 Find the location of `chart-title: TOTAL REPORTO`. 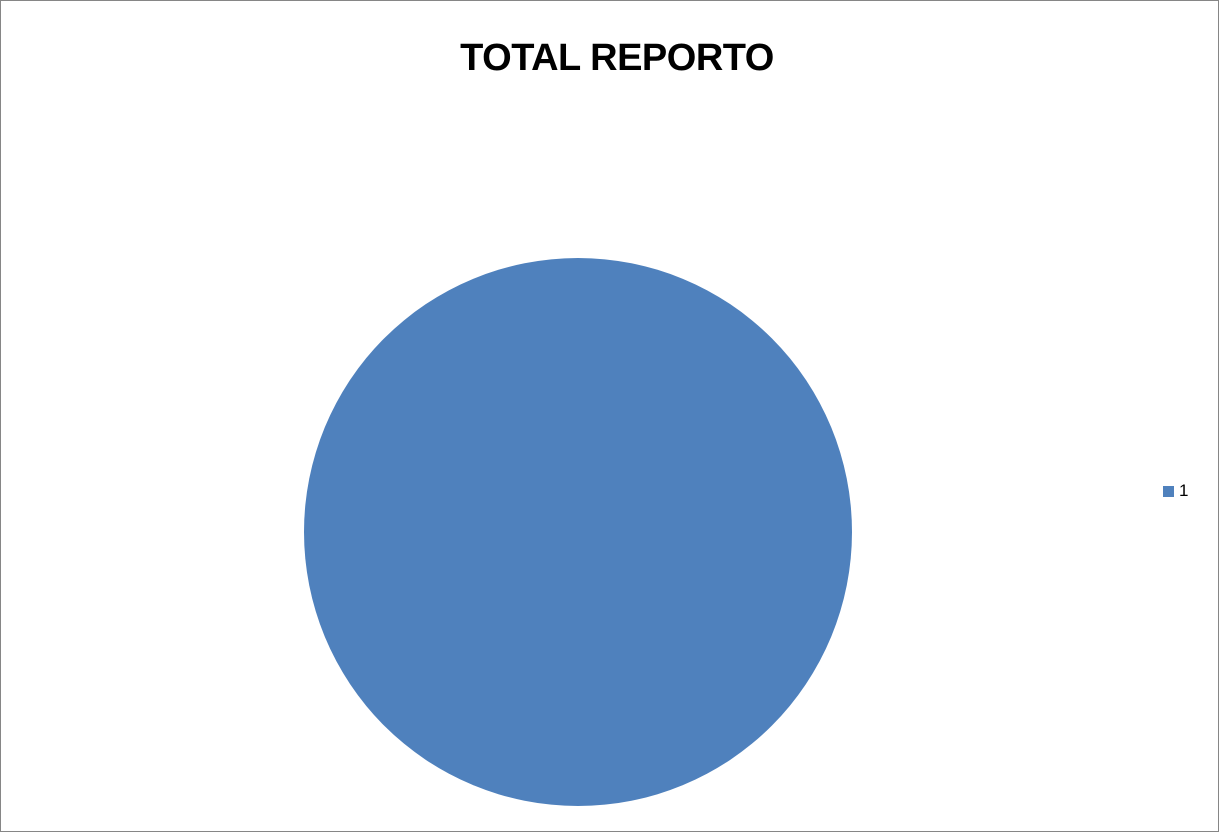

chart-title: TOTAL REPORTO is located at coordinates (617, 58).